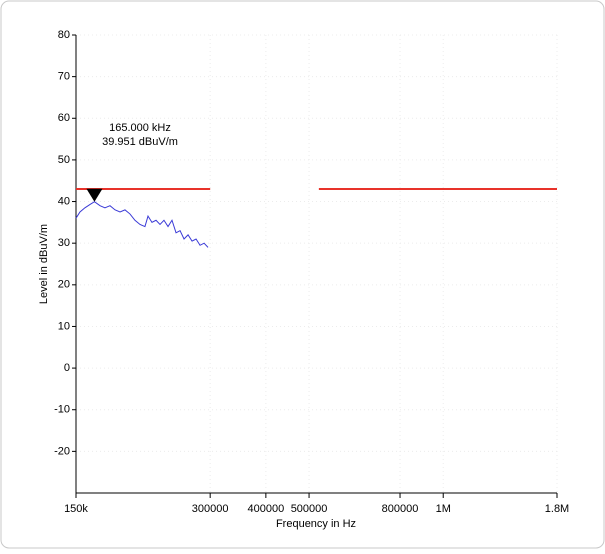 The image size is (605, 554). I want to click on y-tick-label: -10, so click(62, 410).